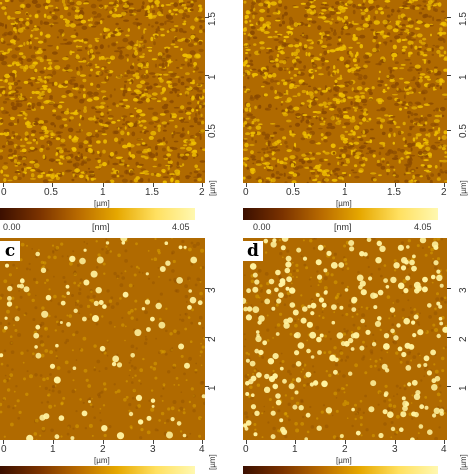 The width and height of the screenshot is (474, 474). What do you see at coordinates (340, 214) in the screenshot?
I see `colorbar-b` at bounding box center [340, 214].